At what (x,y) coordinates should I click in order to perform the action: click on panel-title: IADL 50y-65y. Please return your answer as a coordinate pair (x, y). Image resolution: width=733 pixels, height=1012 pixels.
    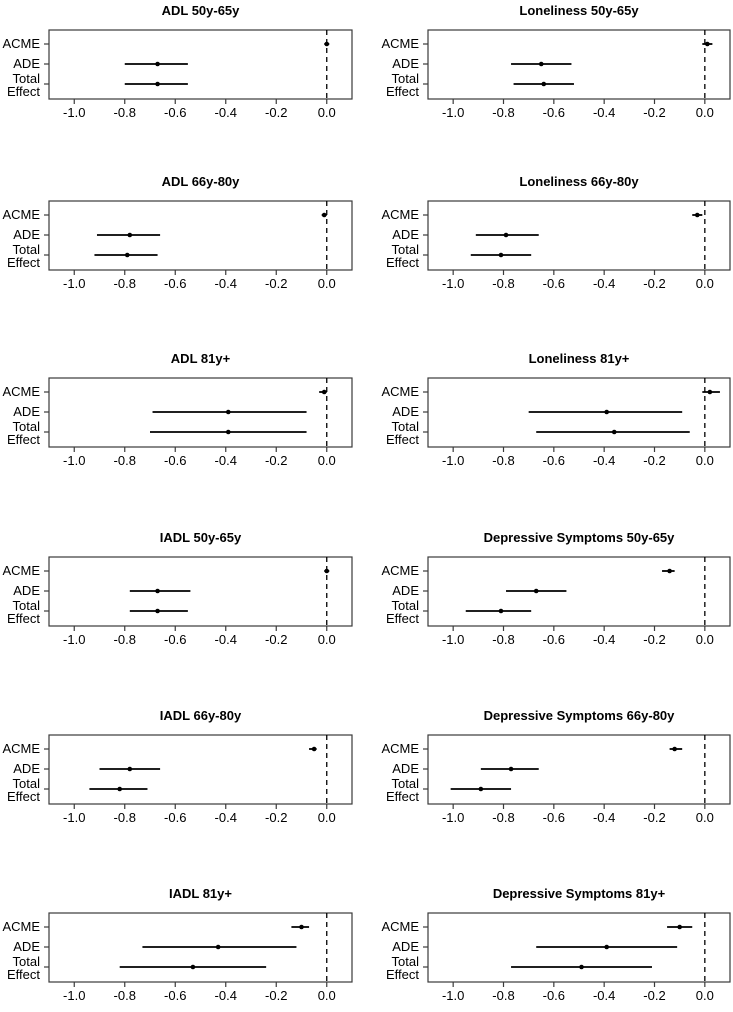
    Looking at the image, I should click on (200, 537).